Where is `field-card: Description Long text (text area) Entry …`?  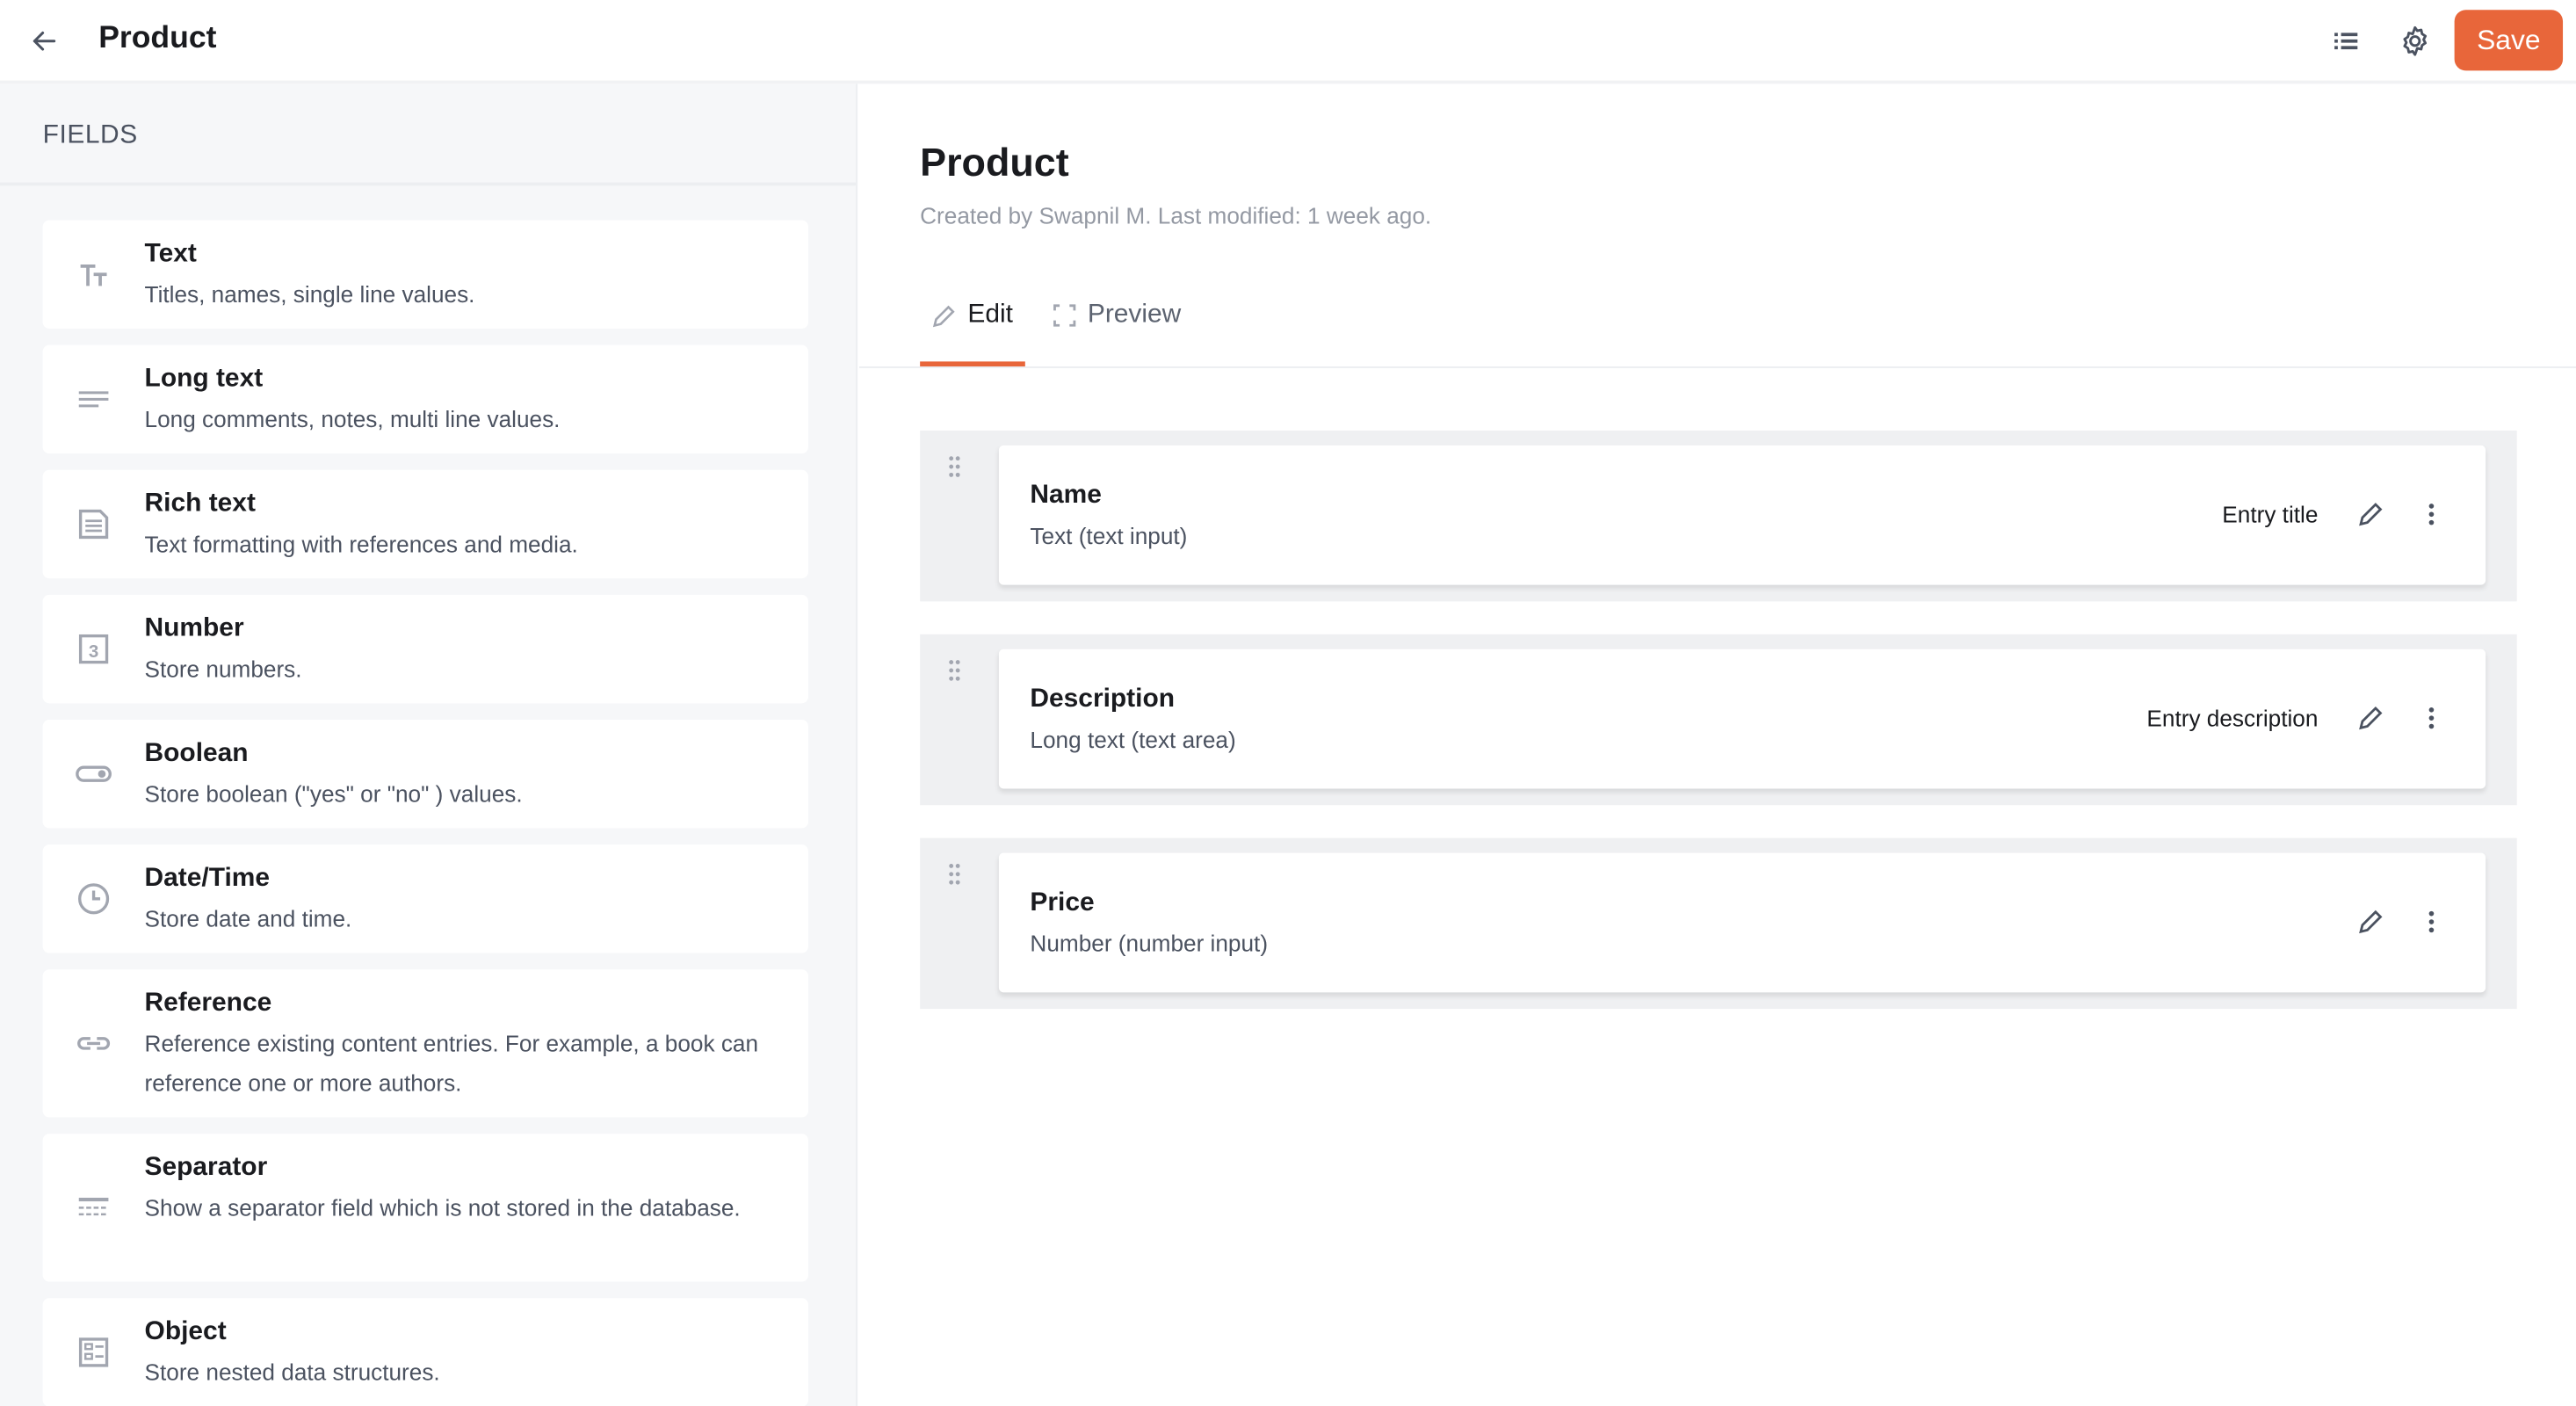
field-card: Description Long text (text area) Entry … is located at coordinates (1742, 719).